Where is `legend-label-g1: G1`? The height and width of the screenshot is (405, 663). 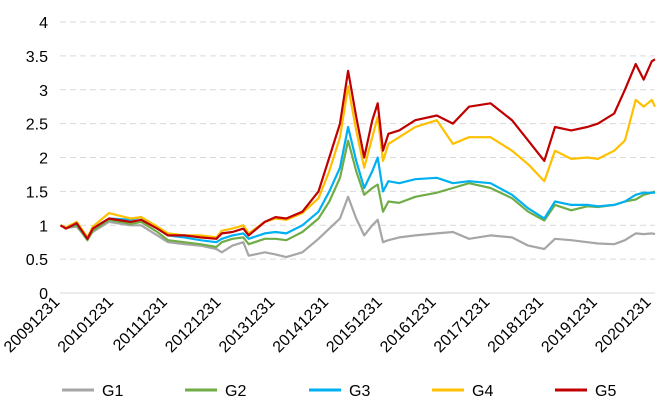 legend-label-g1: G1 is located at coordinates (112, 391).